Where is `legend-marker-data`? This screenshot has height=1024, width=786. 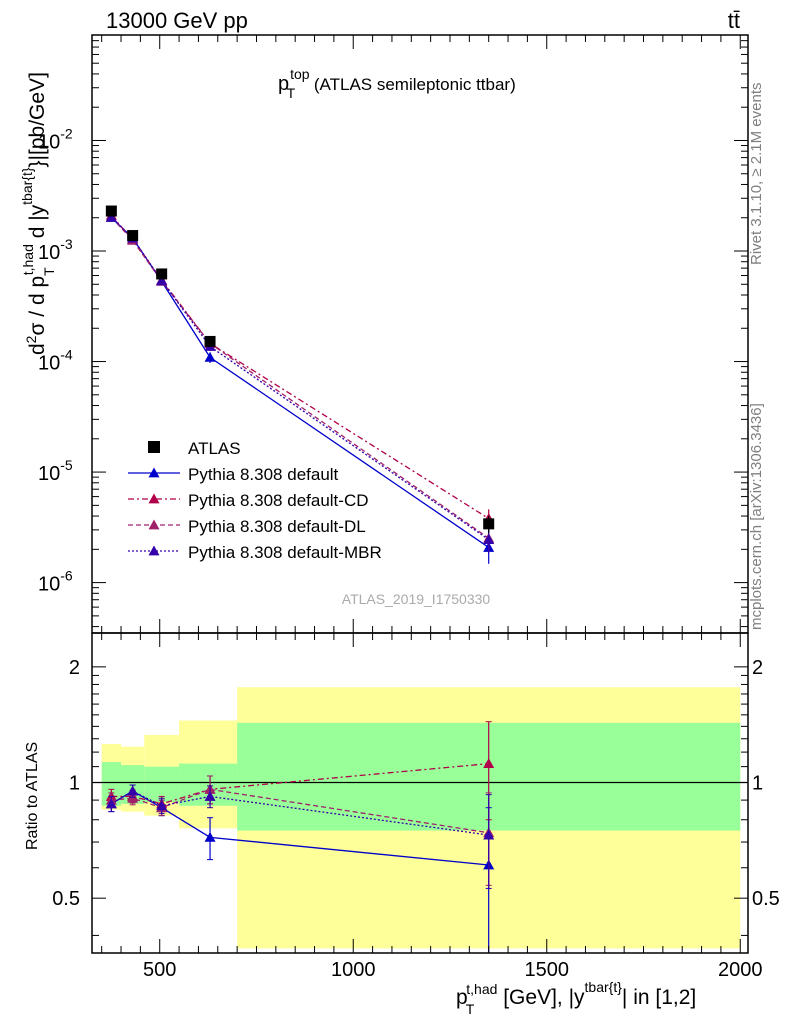 legend-marker-data is located at coordinates (154, 447).